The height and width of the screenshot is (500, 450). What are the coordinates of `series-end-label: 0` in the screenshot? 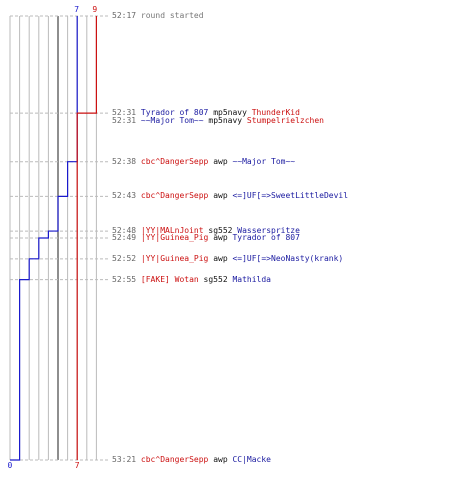 It's located at (10, 465).